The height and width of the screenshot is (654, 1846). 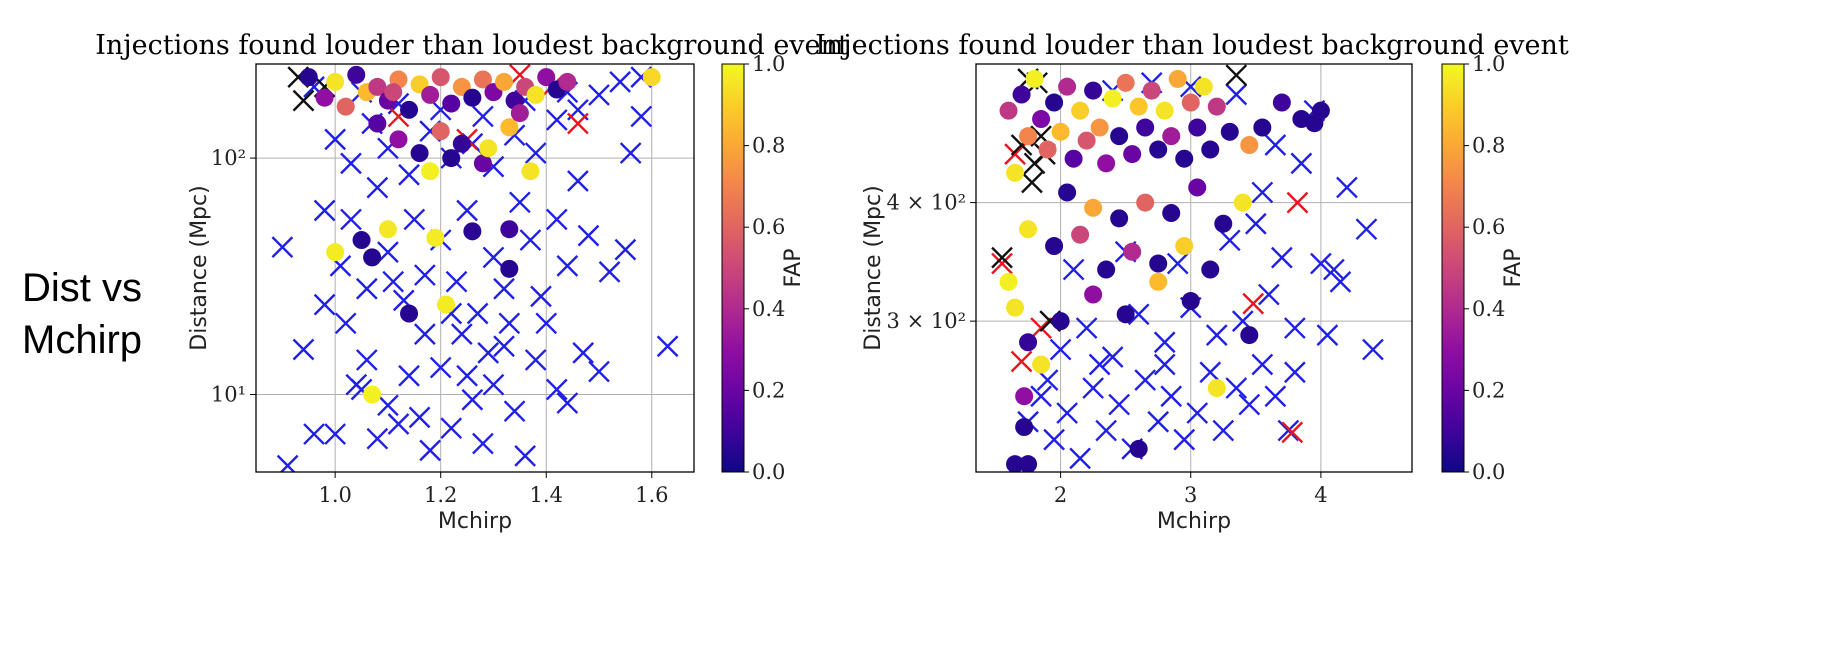 What do you see at coordinates (475, 521) in the screenshot?
I see `x-axis-label: Mchirp` at bounding box center [475, 521].